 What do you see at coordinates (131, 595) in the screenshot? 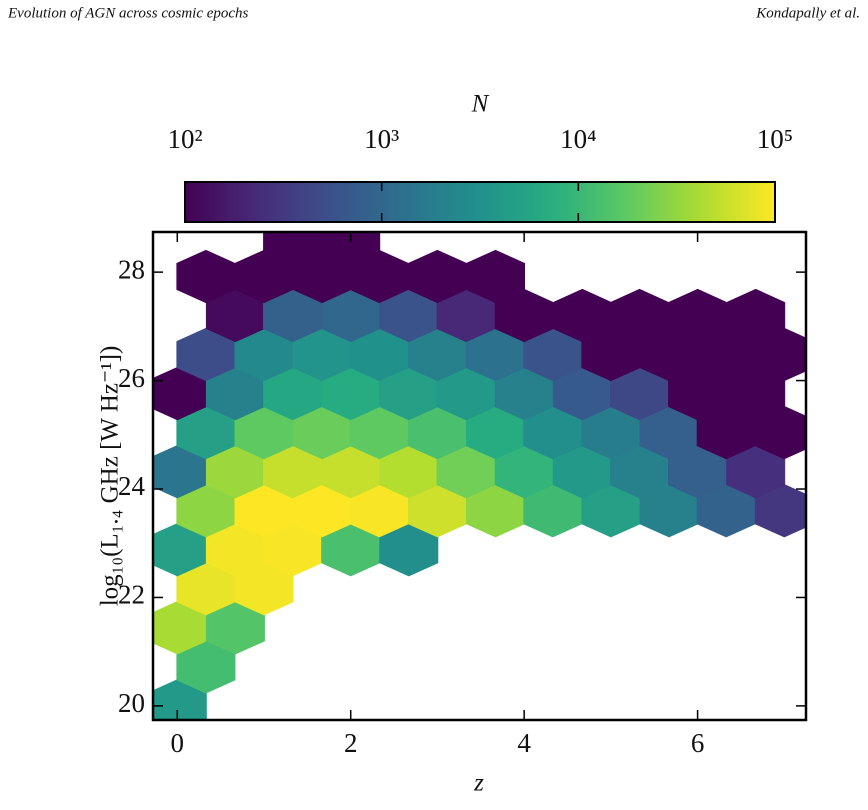
I see `y-tick-label: 22` at bounding box center [131, 595].